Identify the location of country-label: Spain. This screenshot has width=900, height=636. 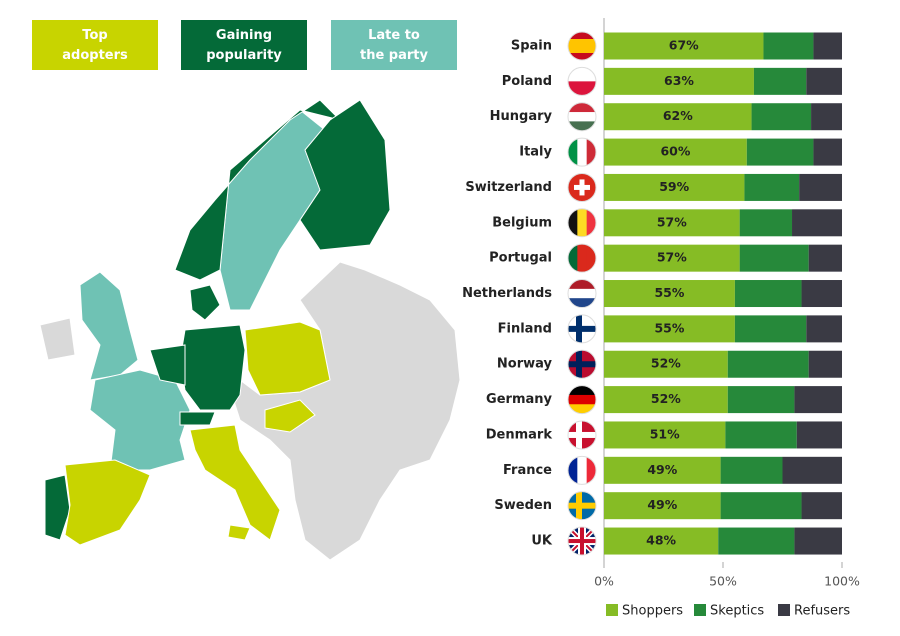
(531, 46).